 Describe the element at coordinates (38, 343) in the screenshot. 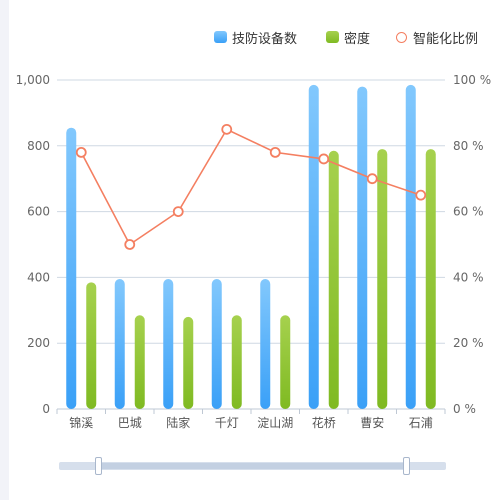

I see `y-left-tick-label: 200` at that location.